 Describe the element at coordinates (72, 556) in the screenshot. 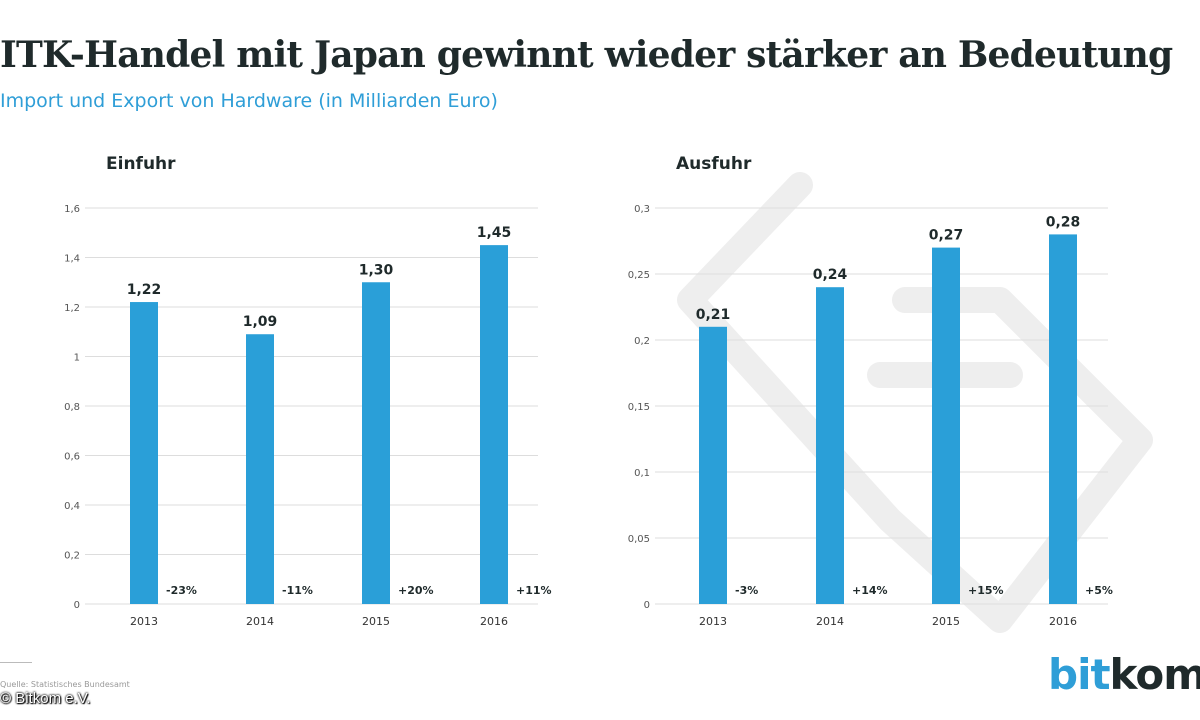

I see `einfuhr-ytick-label: 0,2` at that location.